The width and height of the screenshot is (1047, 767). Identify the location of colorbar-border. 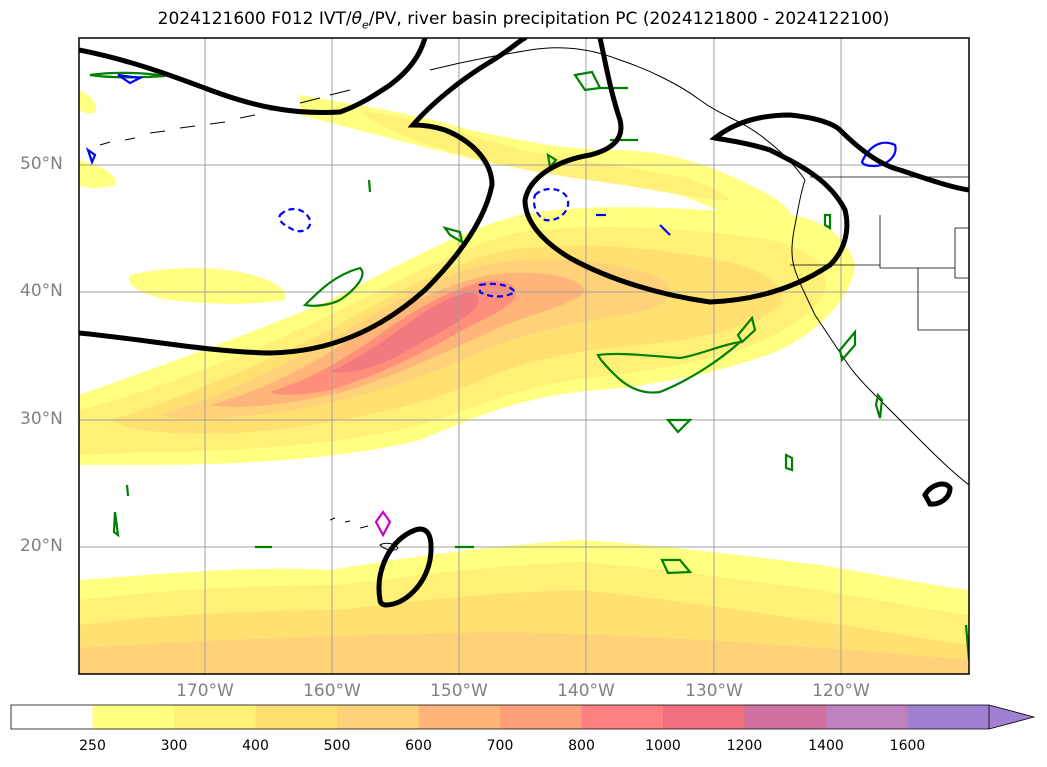
(499, 717).